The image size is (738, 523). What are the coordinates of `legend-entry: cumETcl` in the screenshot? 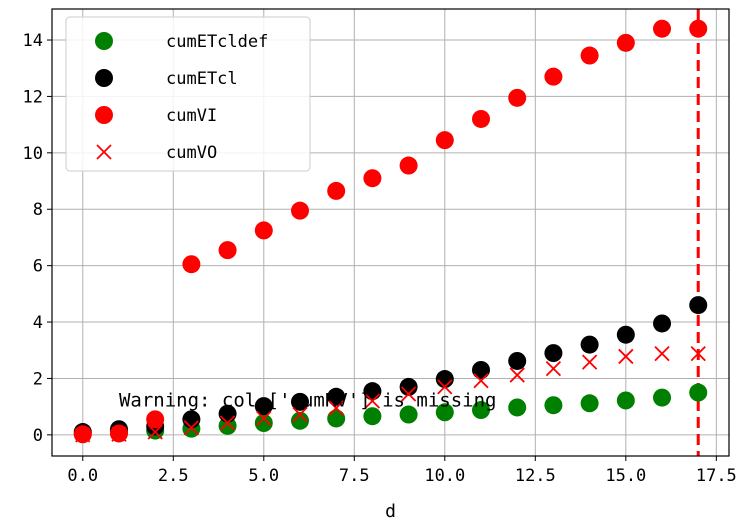 It's located at (202, 79).